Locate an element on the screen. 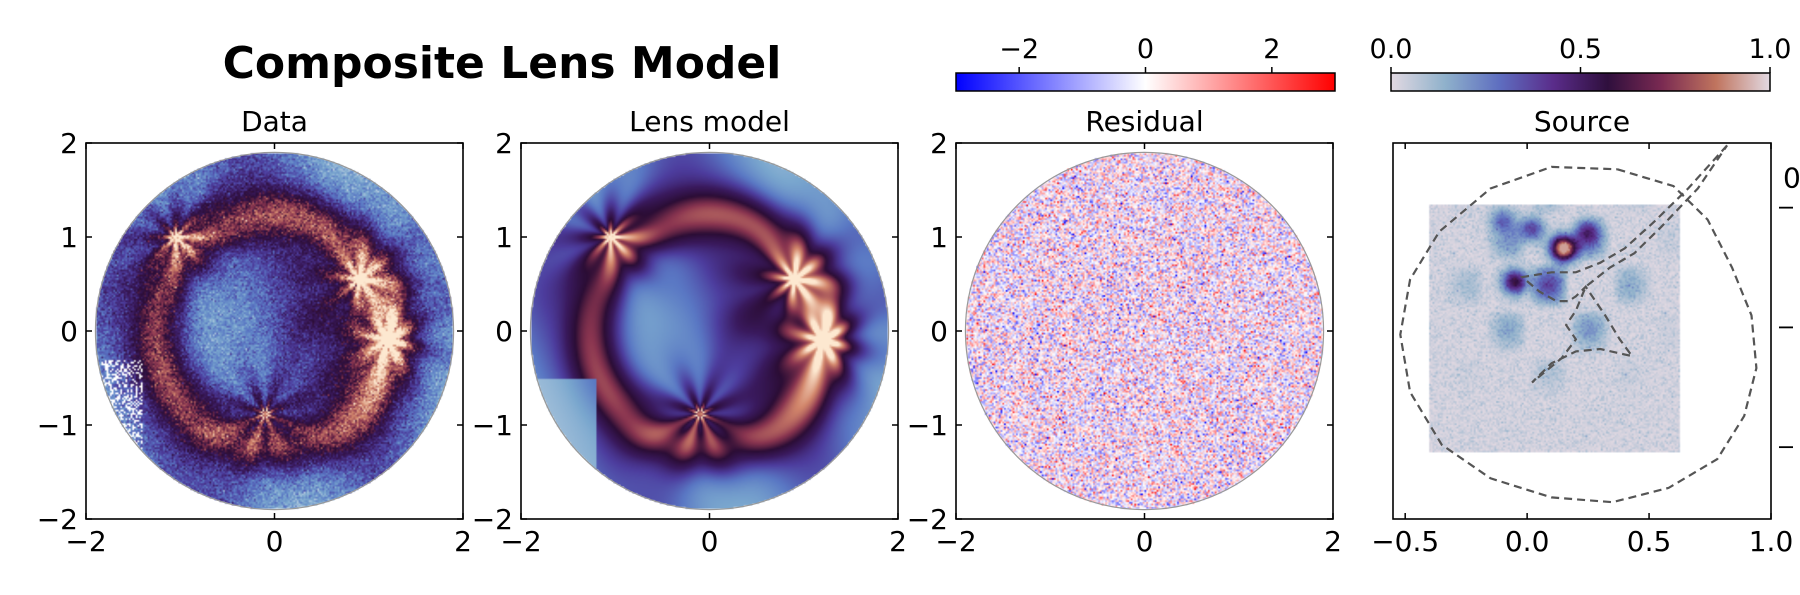 This screenshot has height=595, width=1800. panel-title: Residual is located at coordinates (1144, 121).